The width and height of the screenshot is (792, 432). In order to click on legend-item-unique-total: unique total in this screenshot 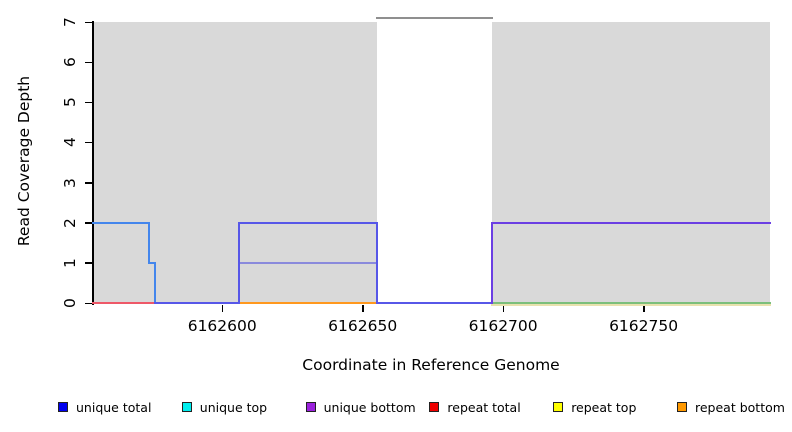, I will do `click(104, 407)`.